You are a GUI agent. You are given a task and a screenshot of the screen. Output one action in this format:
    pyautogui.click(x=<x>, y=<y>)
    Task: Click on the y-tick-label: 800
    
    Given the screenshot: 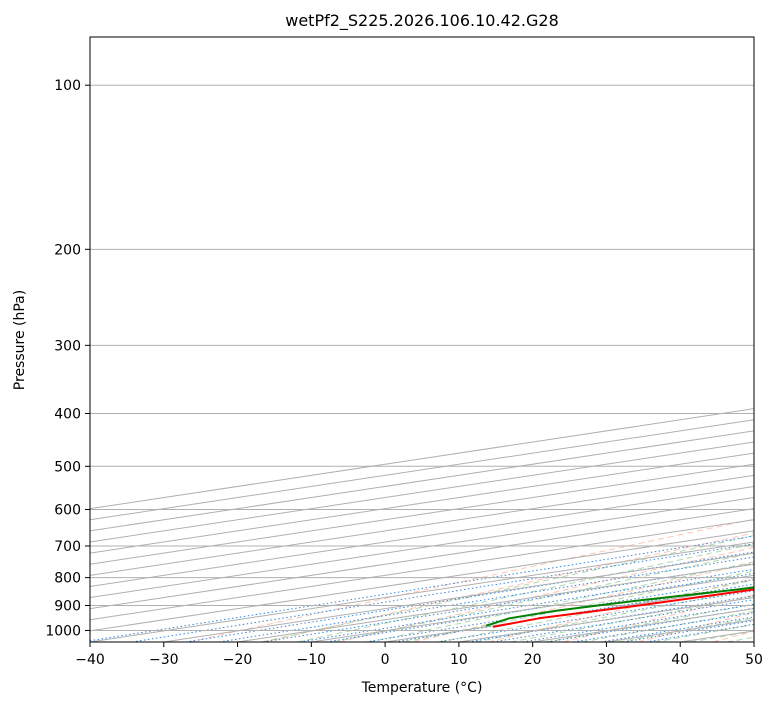 What is the action you would take?
    pyautogui.click(x=67, y=579)
    